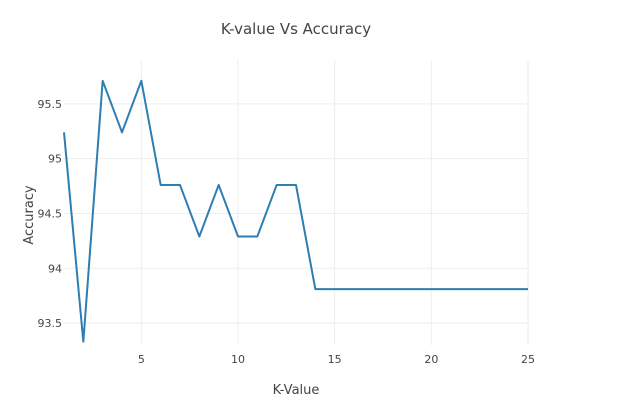 Image resolution: width=628 pixels, height=413 pixels. Describe the element at coordinates (528, 359) in the screenshot. I see `x-tick-label: 25` at that location.